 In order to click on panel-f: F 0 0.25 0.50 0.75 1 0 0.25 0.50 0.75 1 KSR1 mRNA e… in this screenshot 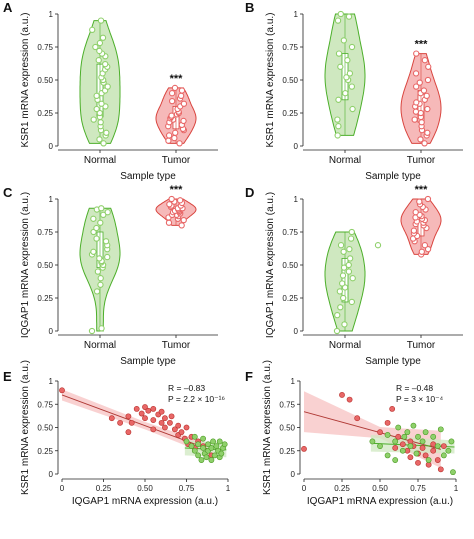, I will do `click(352, 433)`.